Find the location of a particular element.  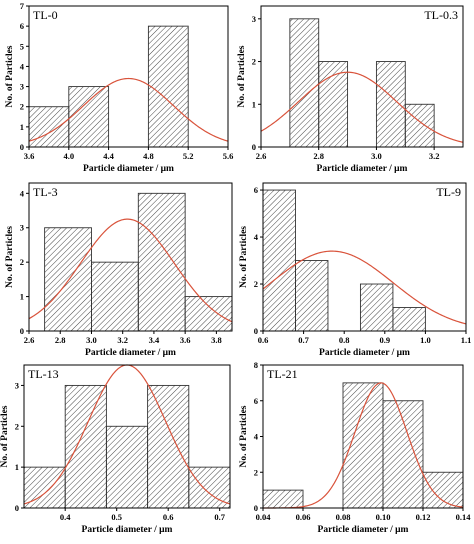

x-tick-label: 1.1 is located at coordinates (466, 340).